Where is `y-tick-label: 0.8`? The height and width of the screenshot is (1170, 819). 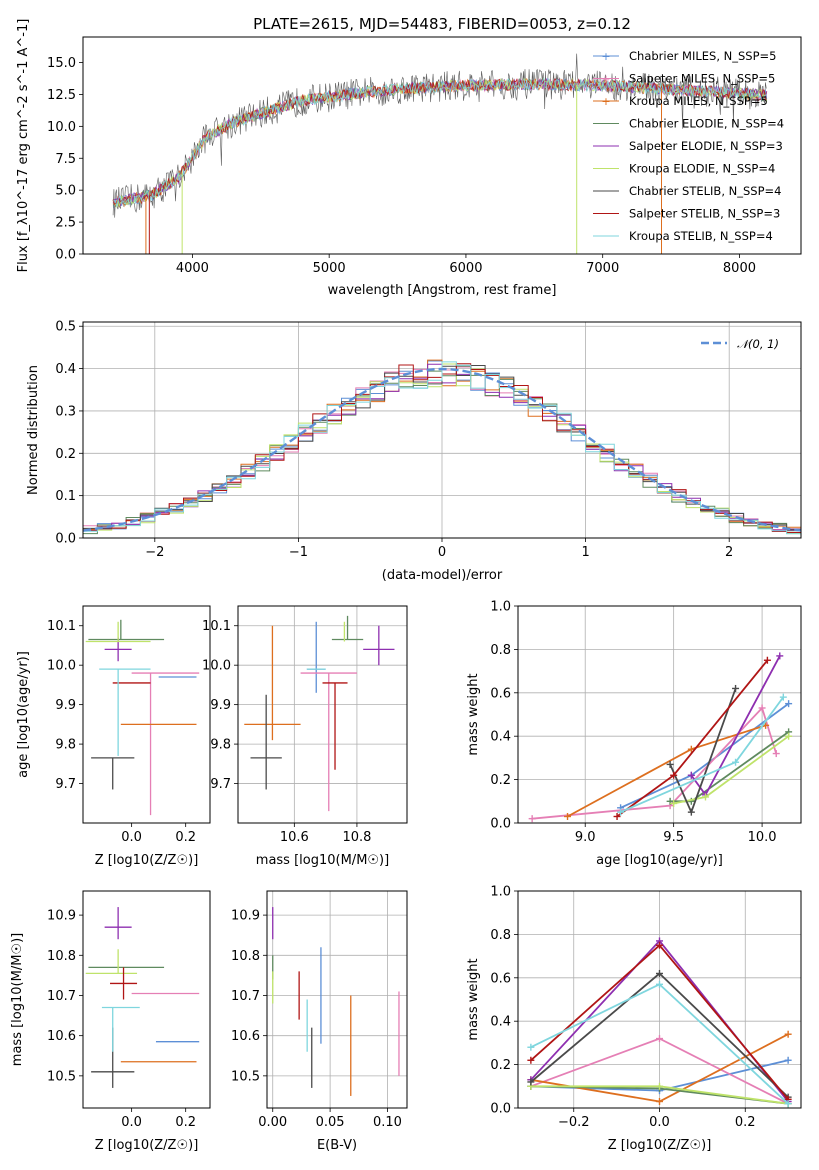
y-tick-label: 0.8 is located at coordinates (500, 935).